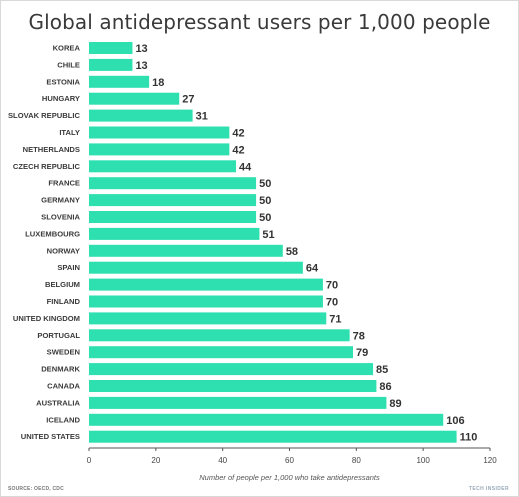 This screenshot has height=497, width=519. What do you see at coordinates (63, 81) in the screenshot?
I see `category-label: ESTONIA` at bounding box center [63, 81].